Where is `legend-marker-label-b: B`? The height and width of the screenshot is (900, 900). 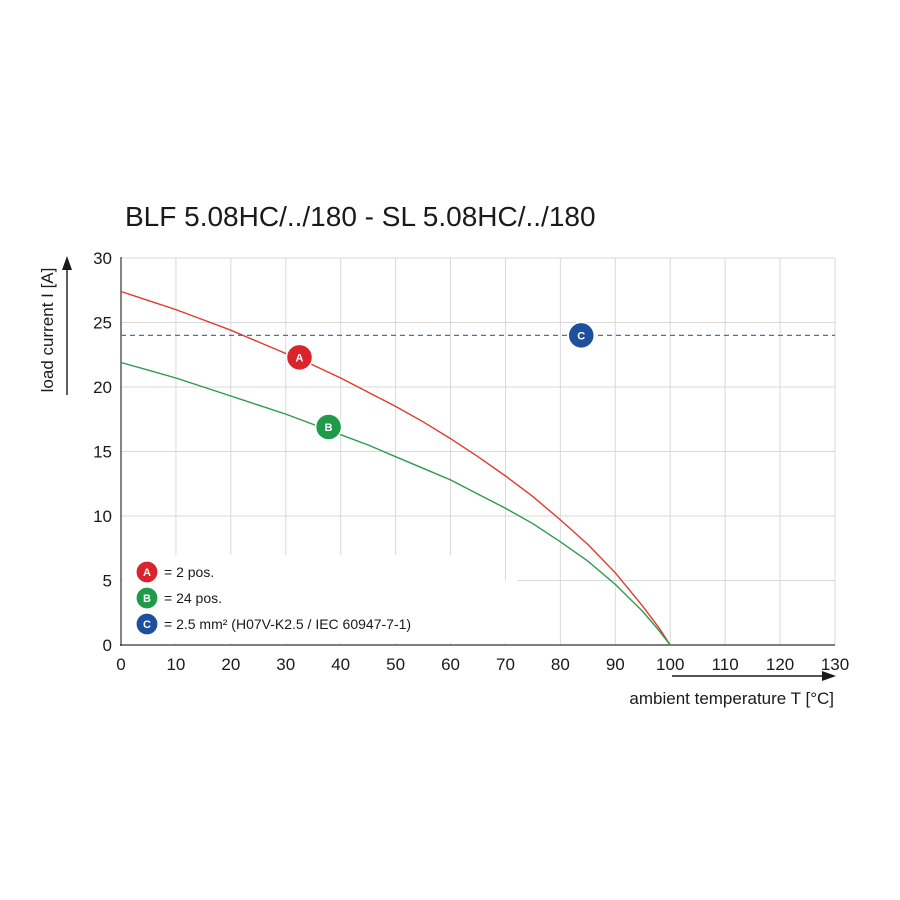 legend-marker-label-b: B is located at coordinates (147, 599).